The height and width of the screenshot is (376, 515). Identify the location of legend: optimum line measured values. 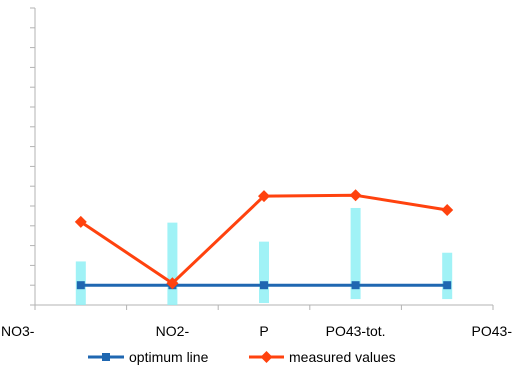
(242, 357).